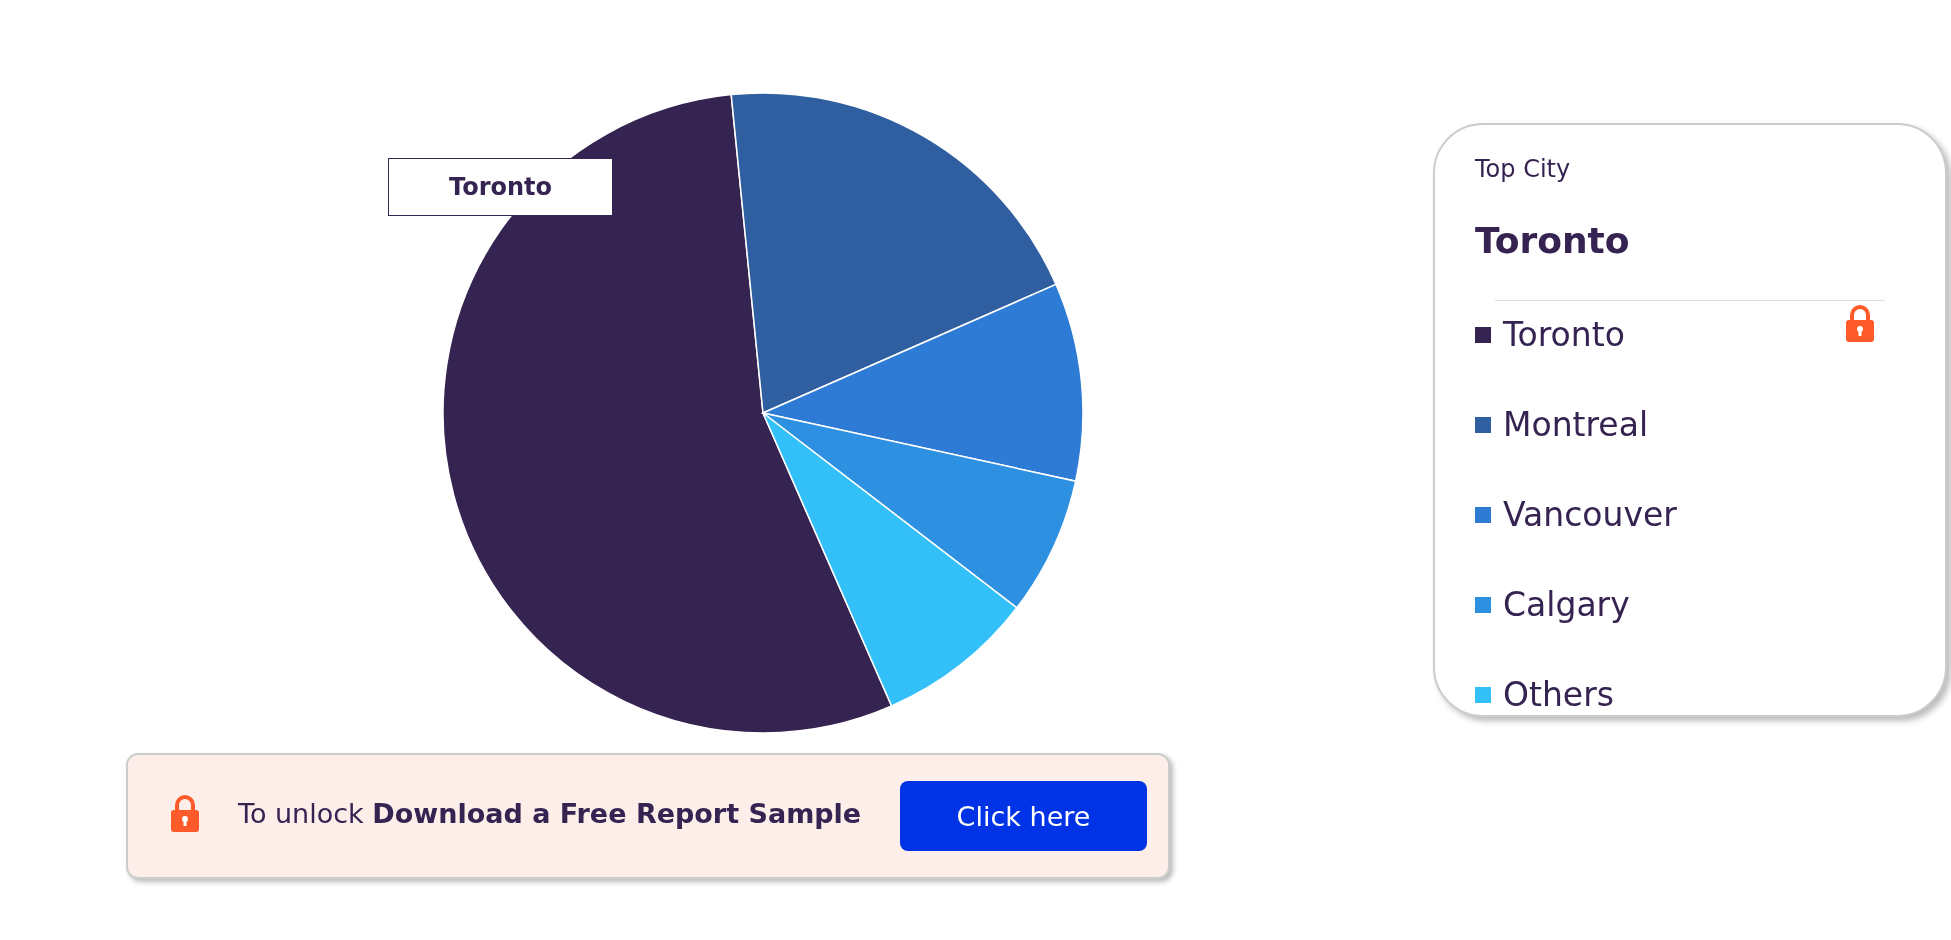 This screenshot has width=1951, height=940. I want to click on text: Download a Free Report Sample, so click(617, 813).